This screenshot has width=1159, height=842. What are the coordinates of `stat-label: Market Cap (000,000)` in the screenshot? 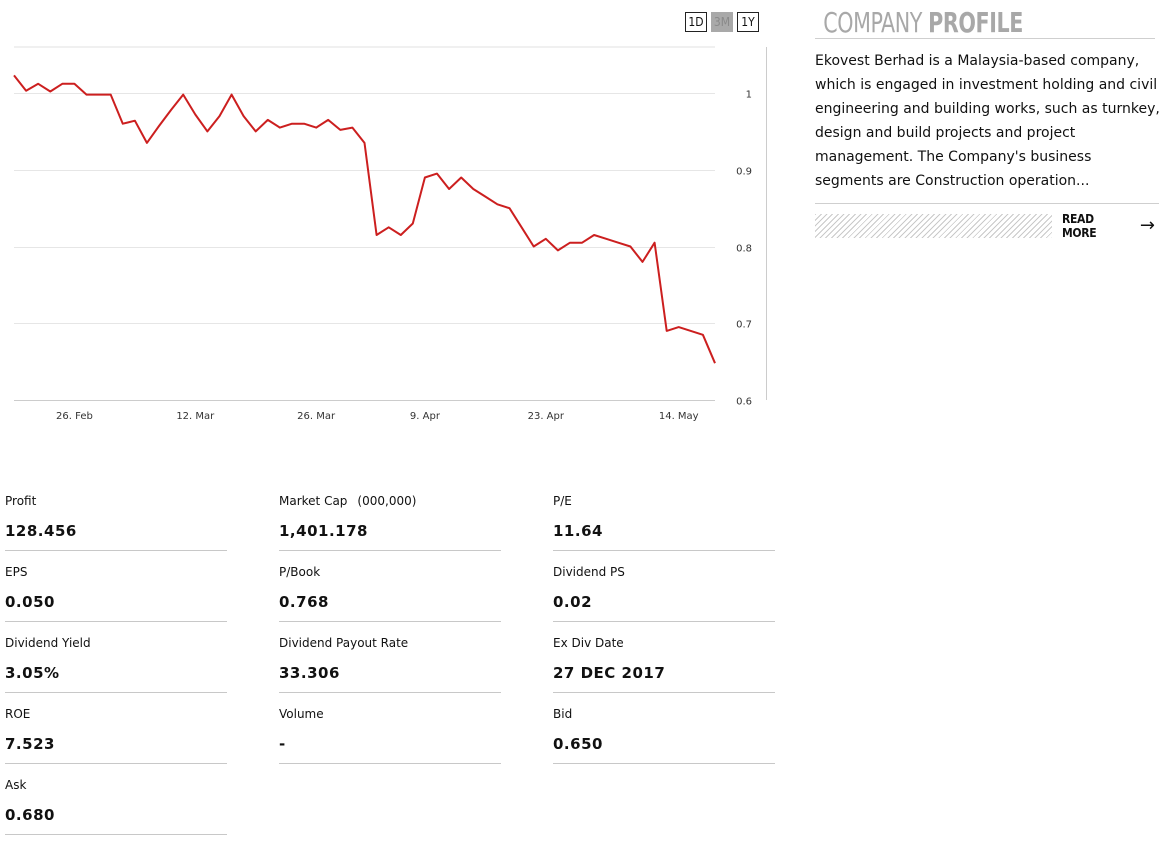 It's located at (347, 501).